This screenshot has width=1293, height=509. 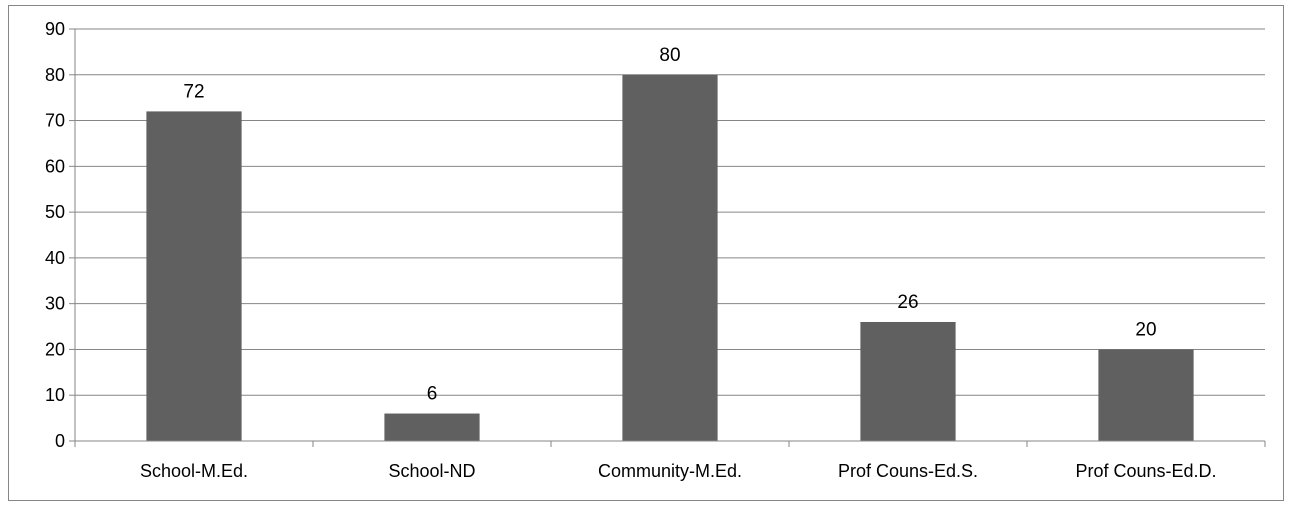 What do you see at coordinates (55, 349) in the screenshot?
I see `y-tick-label: 20` at bounding box center [55, 349].